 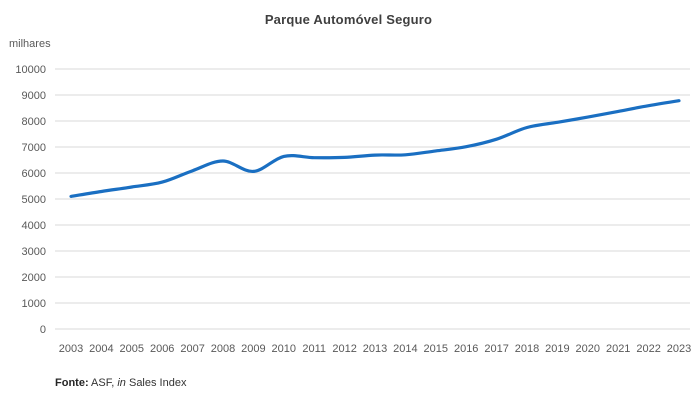 I want to click on y-tick-label: 9000, so click(x=34, y=96).